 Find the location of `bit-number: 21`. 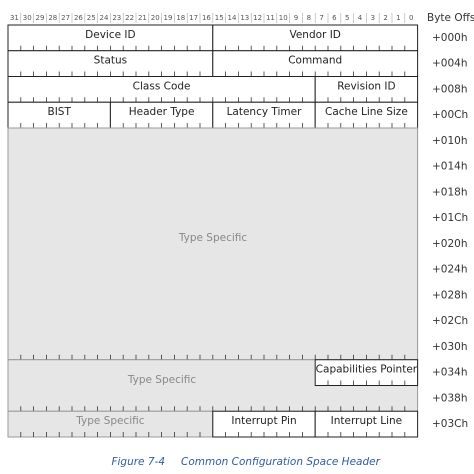

bit-number: 21 is located at coordinates (142, 18).